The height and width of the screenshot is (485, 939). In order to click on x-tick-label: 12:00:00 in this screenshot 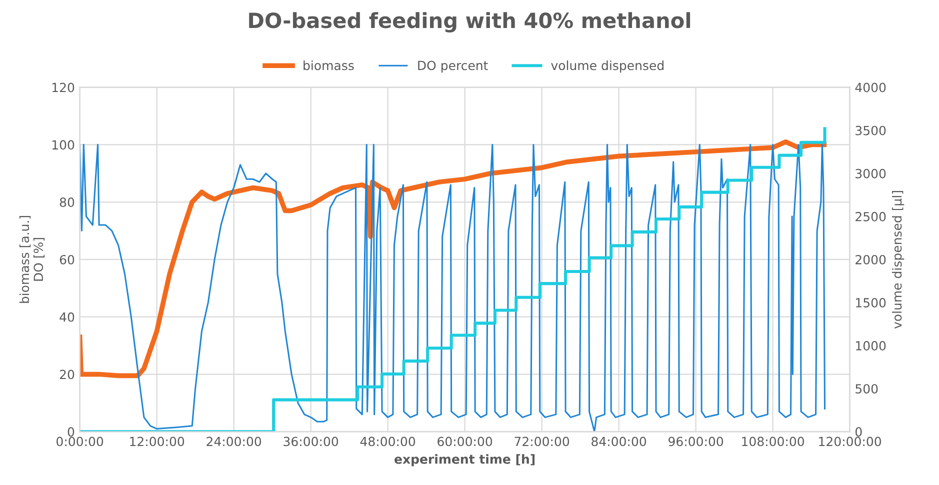, I will do `click(157, 441)`.